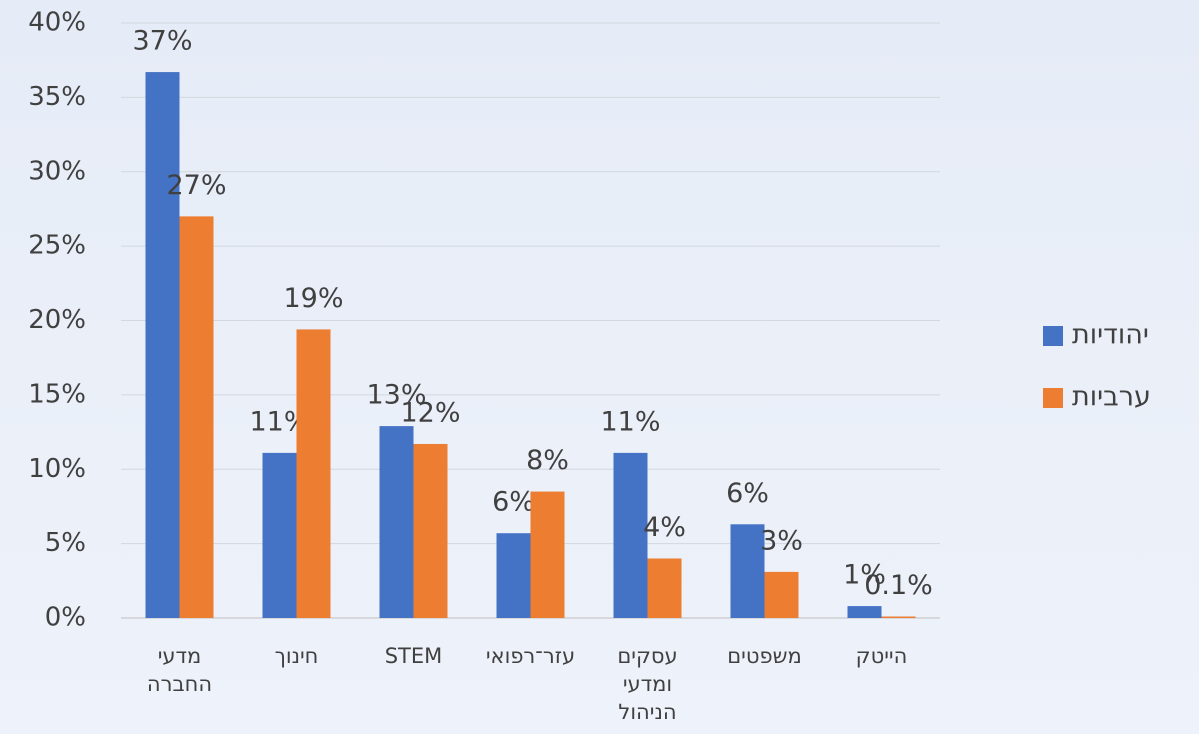 This screenshot has height=734, width=1199. What do you see at coordinates (664, 527) in the screenshot?
I see `data-label: 4%` at bounding box center [664, 527].